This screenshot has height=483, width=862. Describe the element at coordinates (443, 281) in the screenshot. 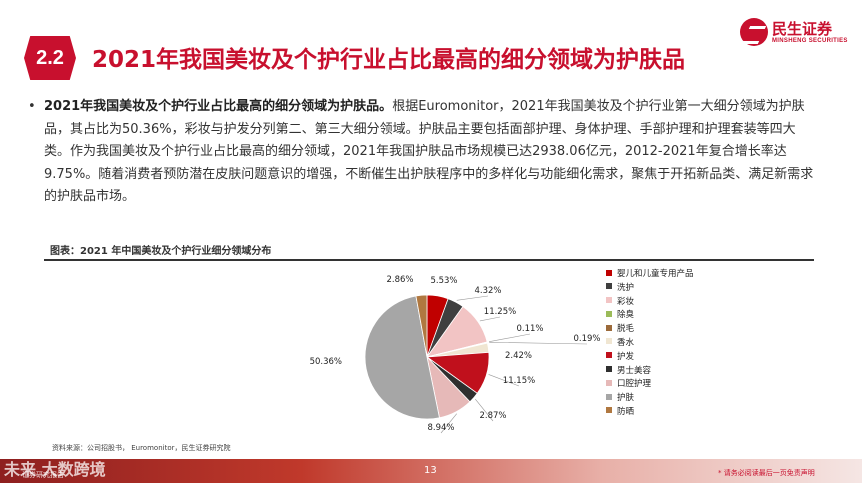

I see `data-label-0: 5.53%` at that location.